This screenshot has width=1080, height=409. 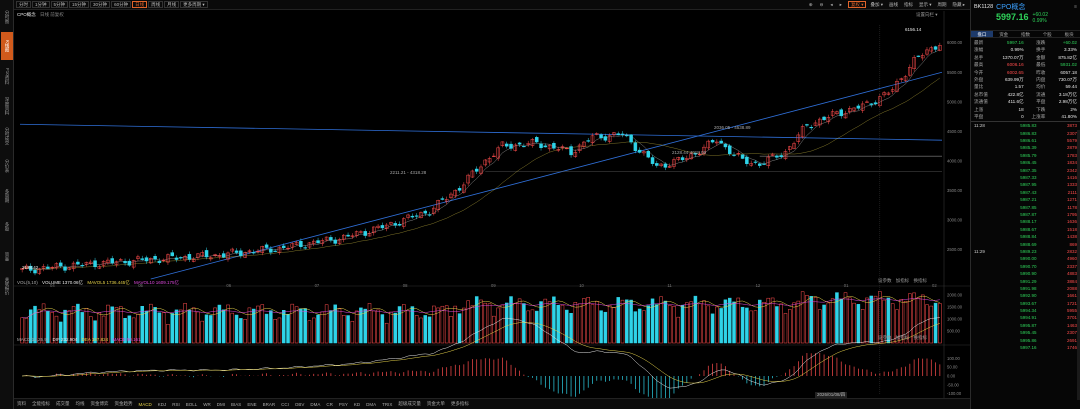 What do you see at coordinates (123, 403) in the screenshot?
I see `indicator-tab-5: 资金趋势` at bounding box center [123, 403].